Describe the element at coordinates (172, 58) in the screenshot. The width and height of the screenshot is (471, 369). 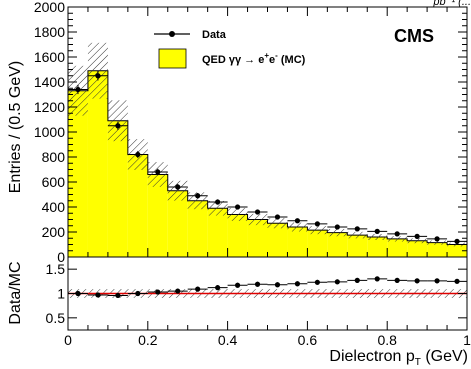
I see `legend-mc-swatch` at that location.